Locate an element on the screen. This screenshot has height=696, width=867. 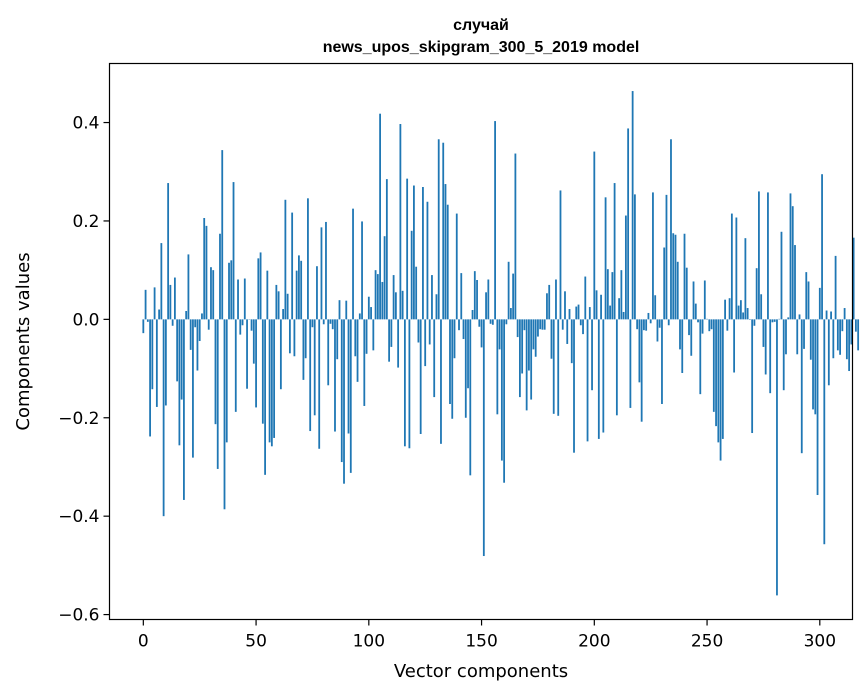
y-tick-label-5: 0.4 is located at coordinates (85, 124).